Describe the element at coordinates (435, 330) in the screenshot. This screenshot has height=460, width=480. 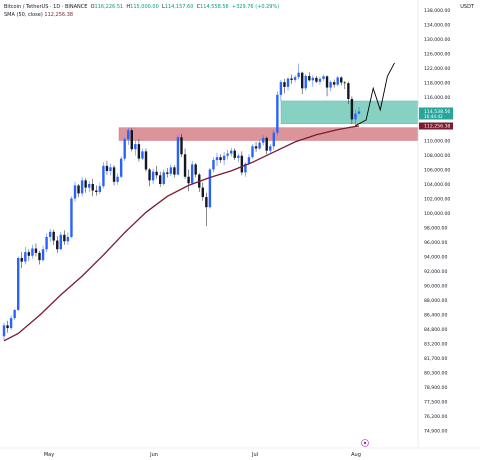
I see `price-tick-label: 84,800.00` at that location.